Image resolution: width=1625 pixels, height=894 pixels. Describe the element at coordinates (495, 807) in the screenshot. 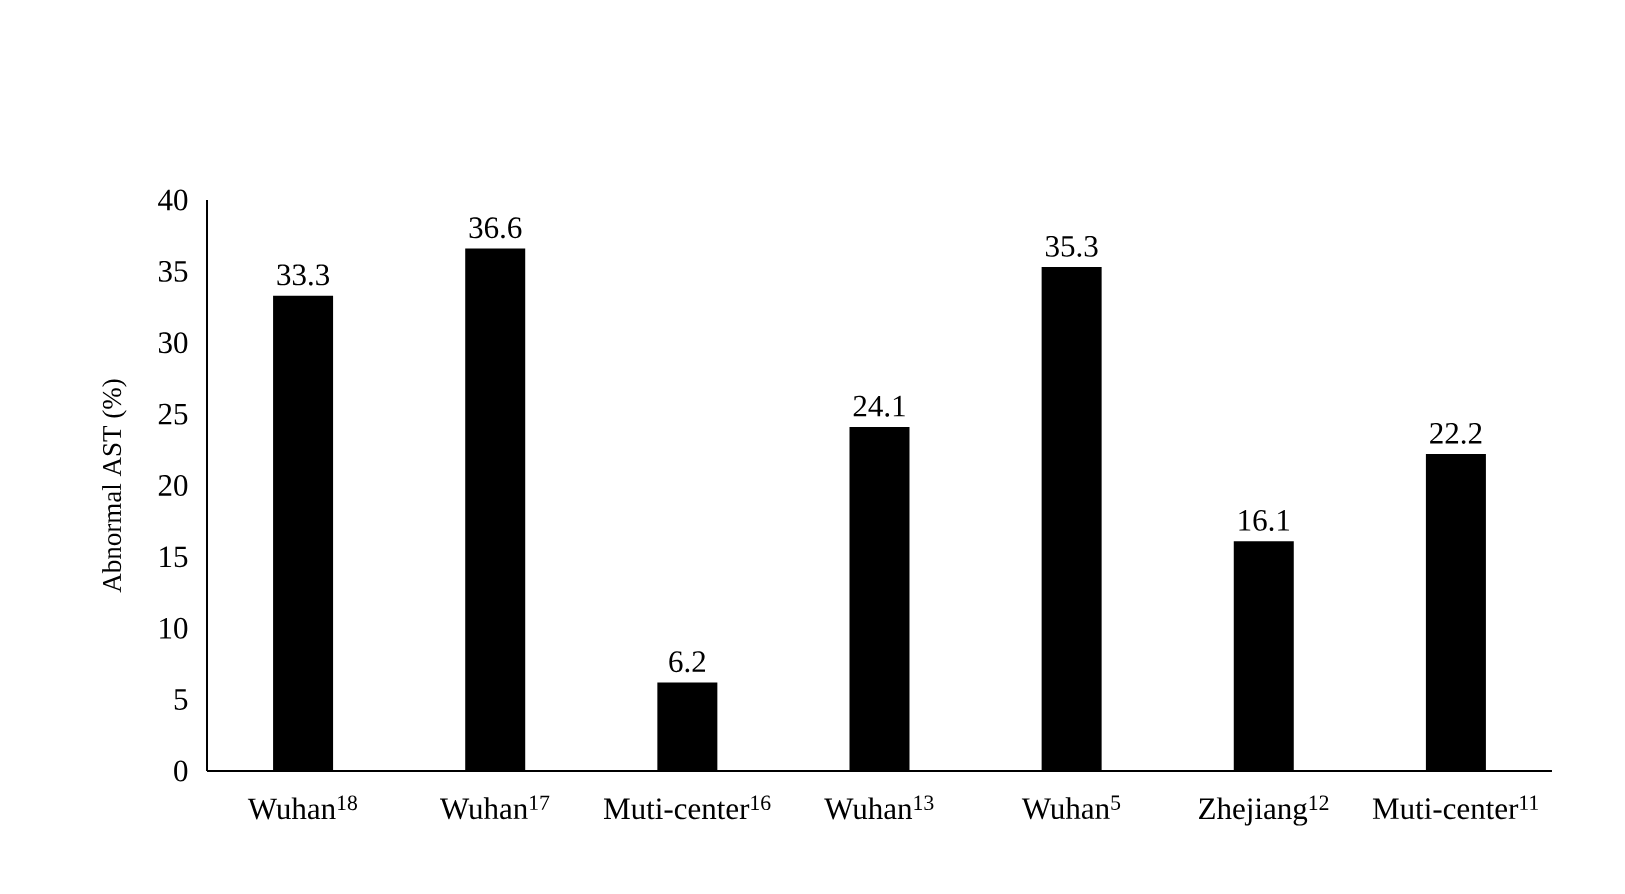

I see `x-tick-label: Wuhan$^{17}$` at that location.